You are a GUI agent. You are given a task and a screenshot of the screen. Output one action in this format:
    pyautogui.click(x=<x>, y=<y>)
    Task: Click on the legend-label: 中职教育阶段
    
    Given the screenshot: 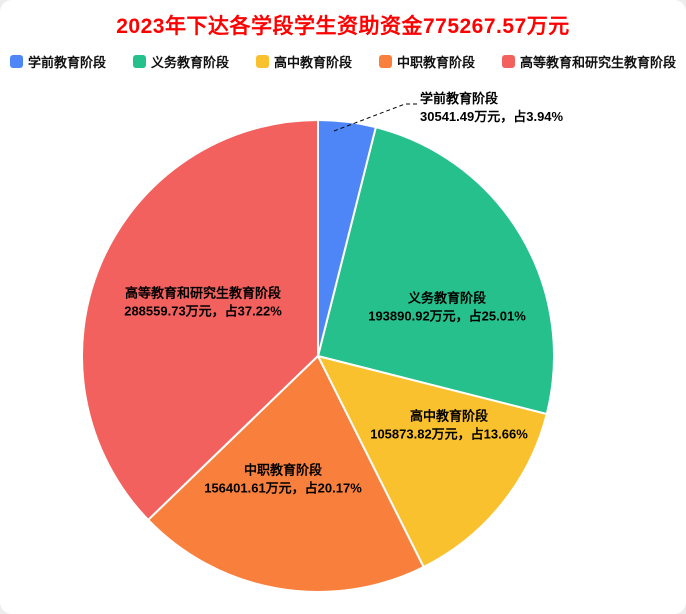 What is the action you would take?
    pyautogui.click(x=435, y=62)
    